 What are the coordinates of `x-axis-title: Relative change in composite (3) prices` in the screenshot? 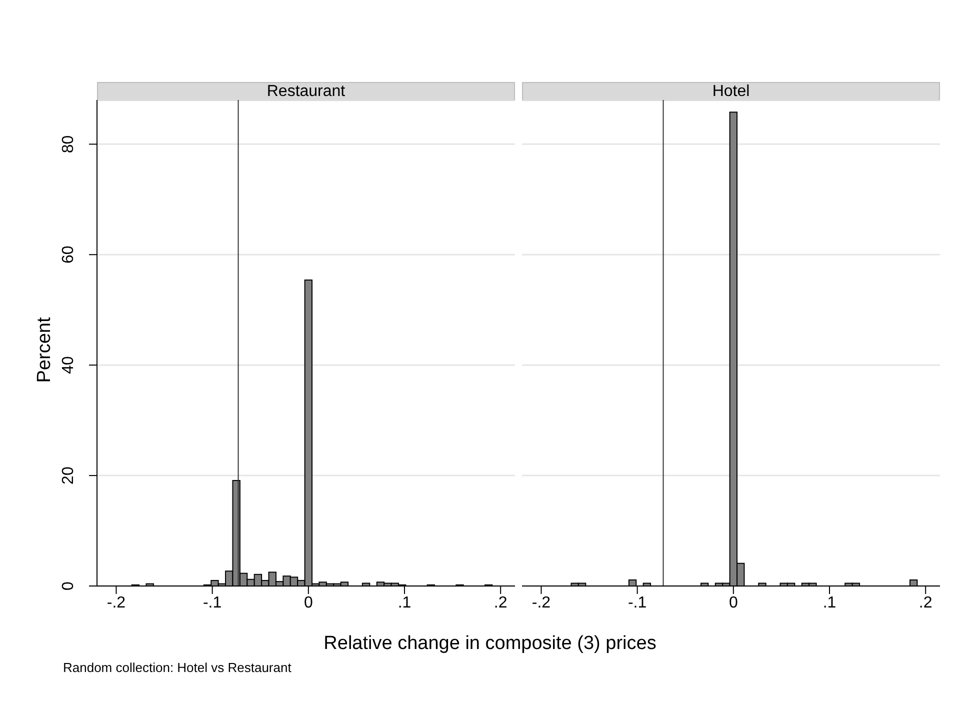 It's located at (490, 644).